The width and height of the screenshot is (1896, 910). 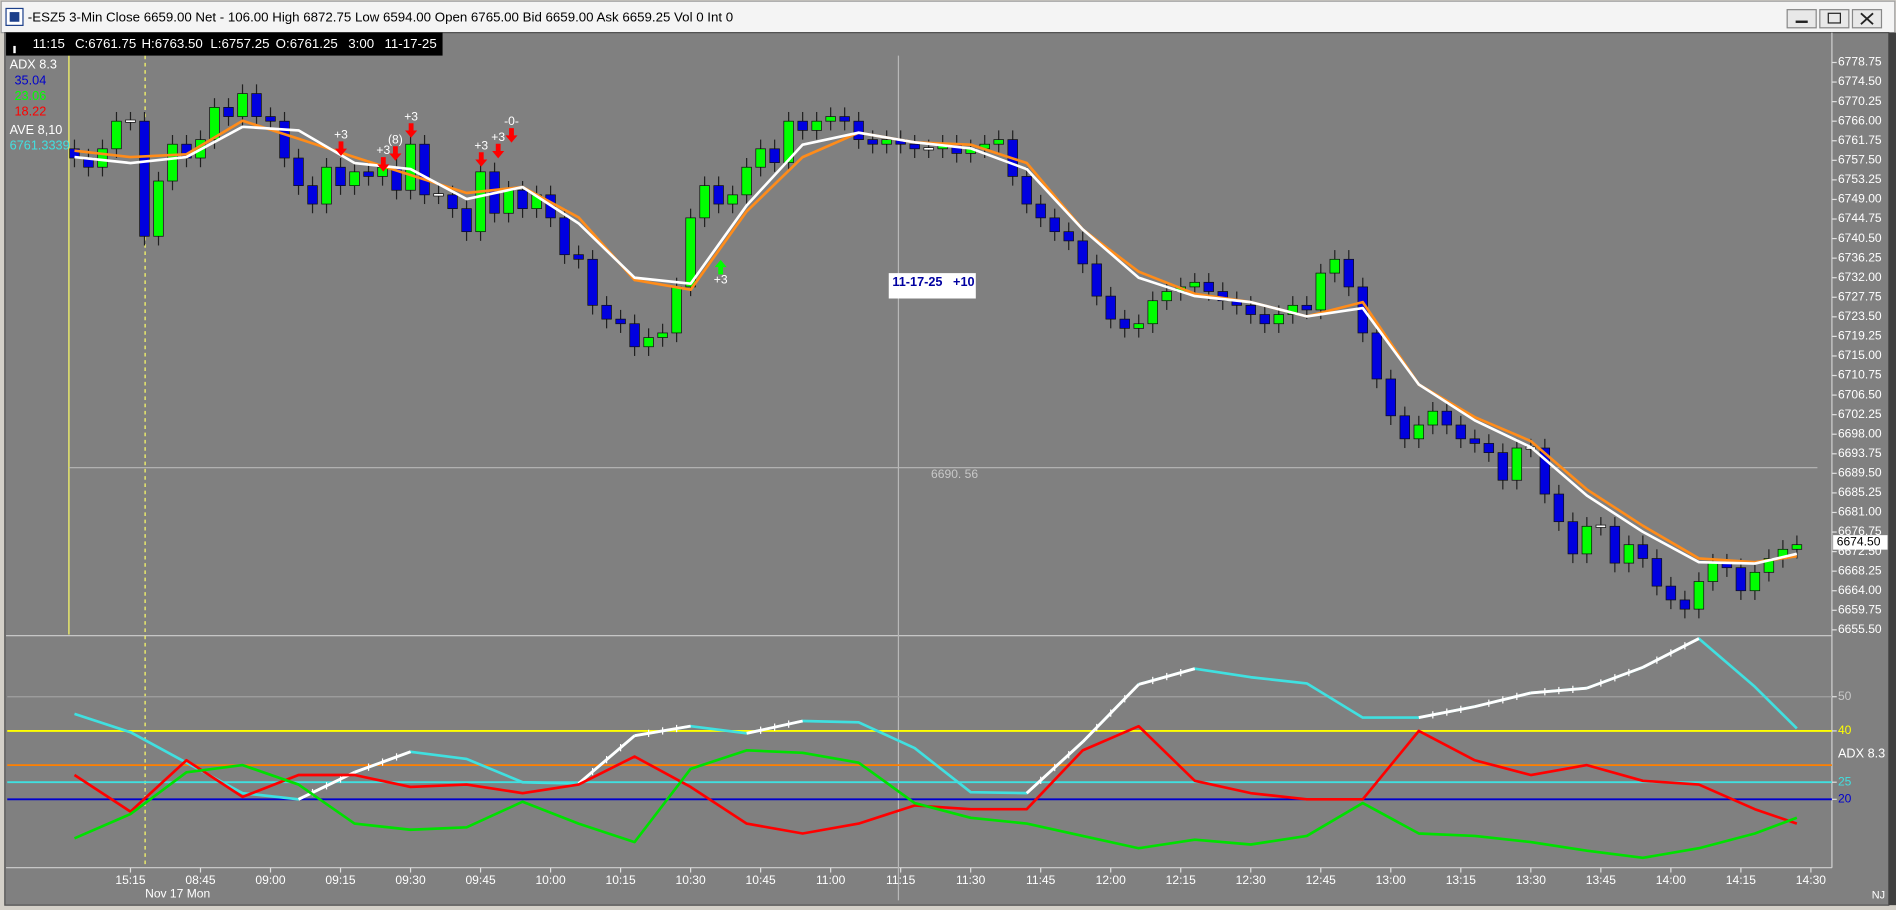 I want to click on x-tick-label: 13:15, so click(x=1461, y=880).